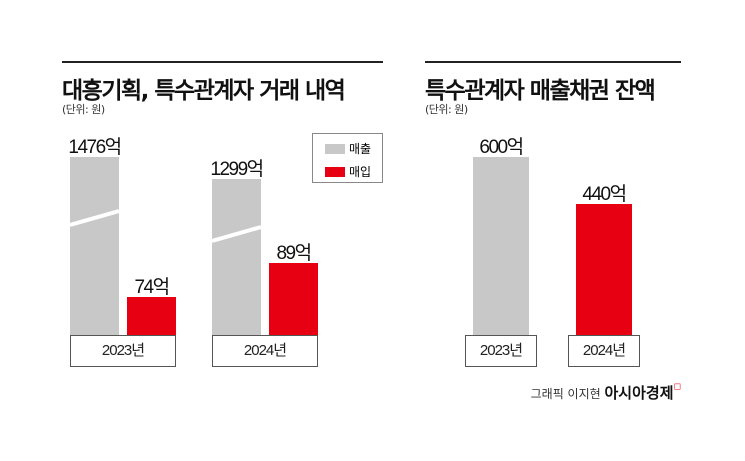  Describe the element at coordinates (83, 109) in the screenshot. I see `left-unit-label: (단위: 원)` at that location.